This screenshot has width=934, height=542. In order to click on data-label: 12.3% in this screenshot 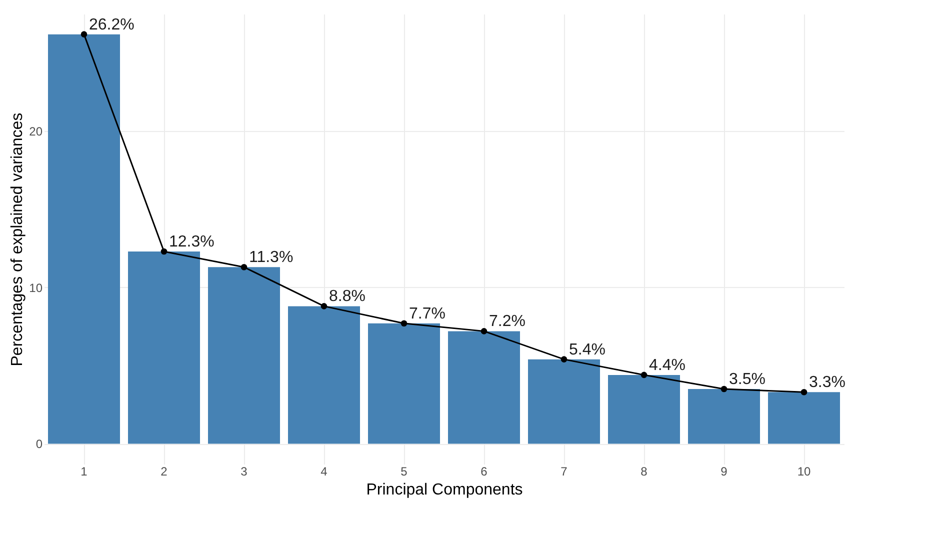, I will do `click(191, 242)`.